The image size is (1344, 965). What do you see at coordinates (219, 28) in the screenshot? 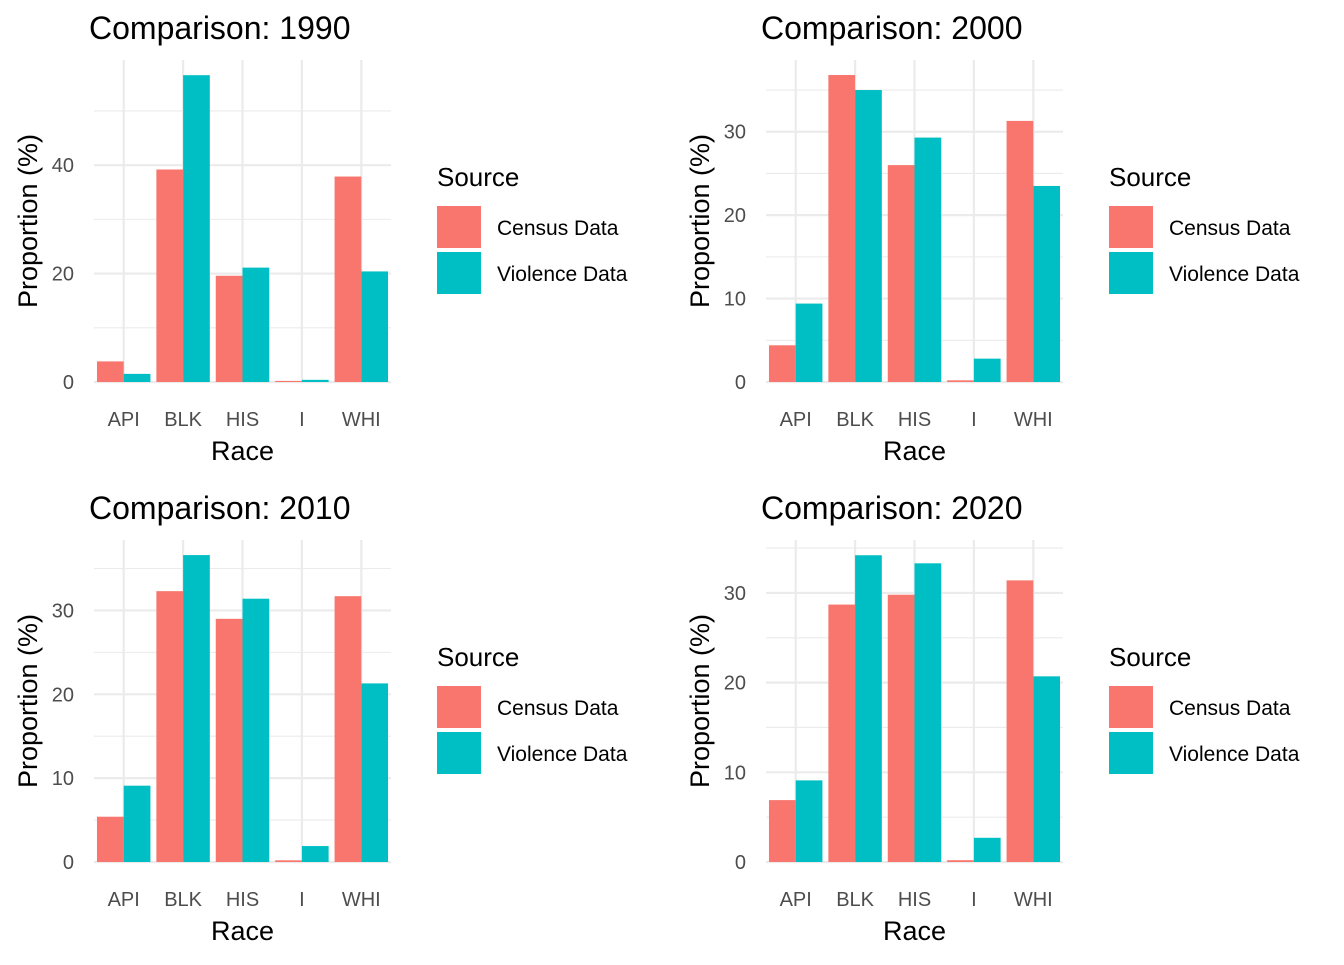
I see `chart-title: Comparison: 1990` at bounding box center [219, 28].